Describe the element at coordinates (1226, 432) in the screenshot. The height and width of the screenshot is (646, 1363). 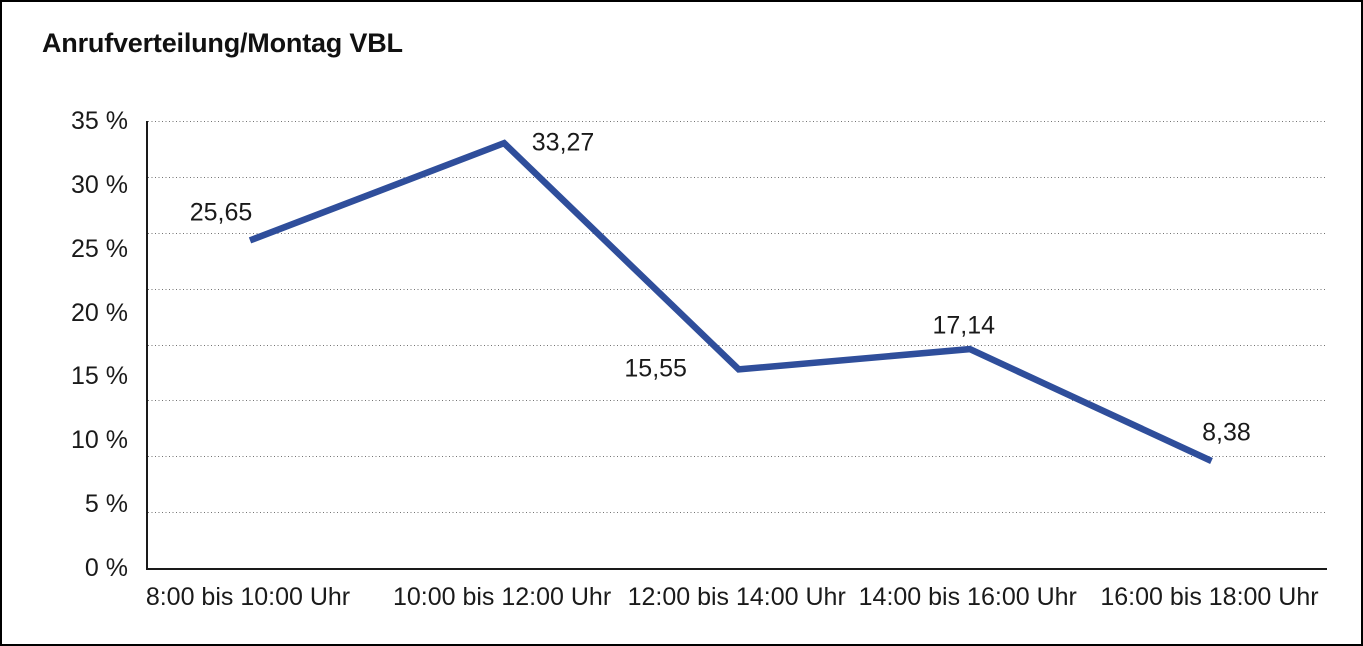
I see `data-point-label: 8,38` at that location.